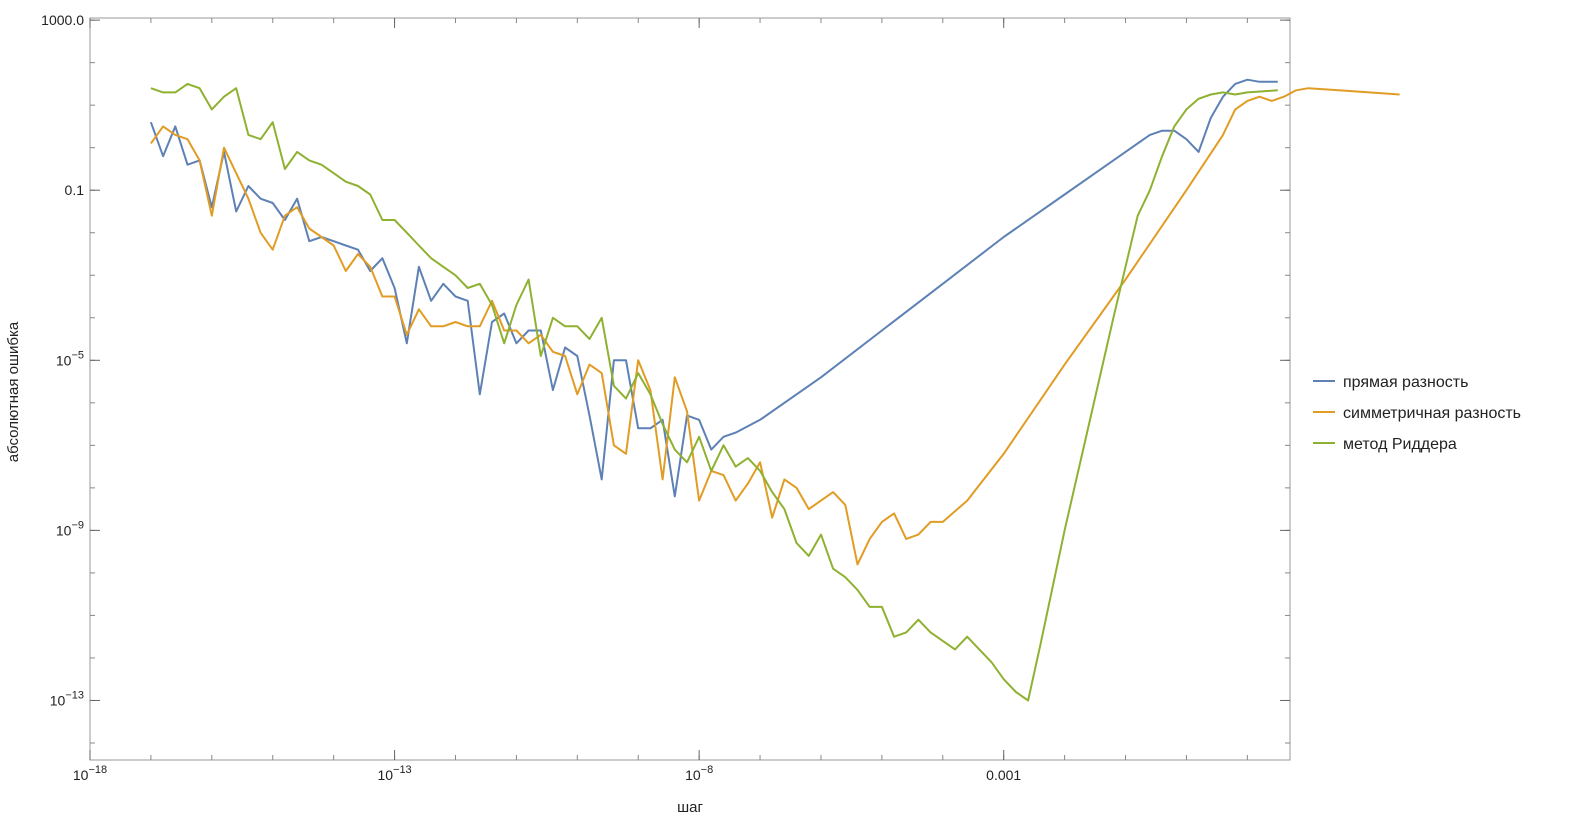 Image resolution: width=1578 pixels, height=834 pixels. What do you see at coordinates (1400, 444) in the screenshot?
I see `legend-label: метод Риддера` at bounding box center [1400, 444].